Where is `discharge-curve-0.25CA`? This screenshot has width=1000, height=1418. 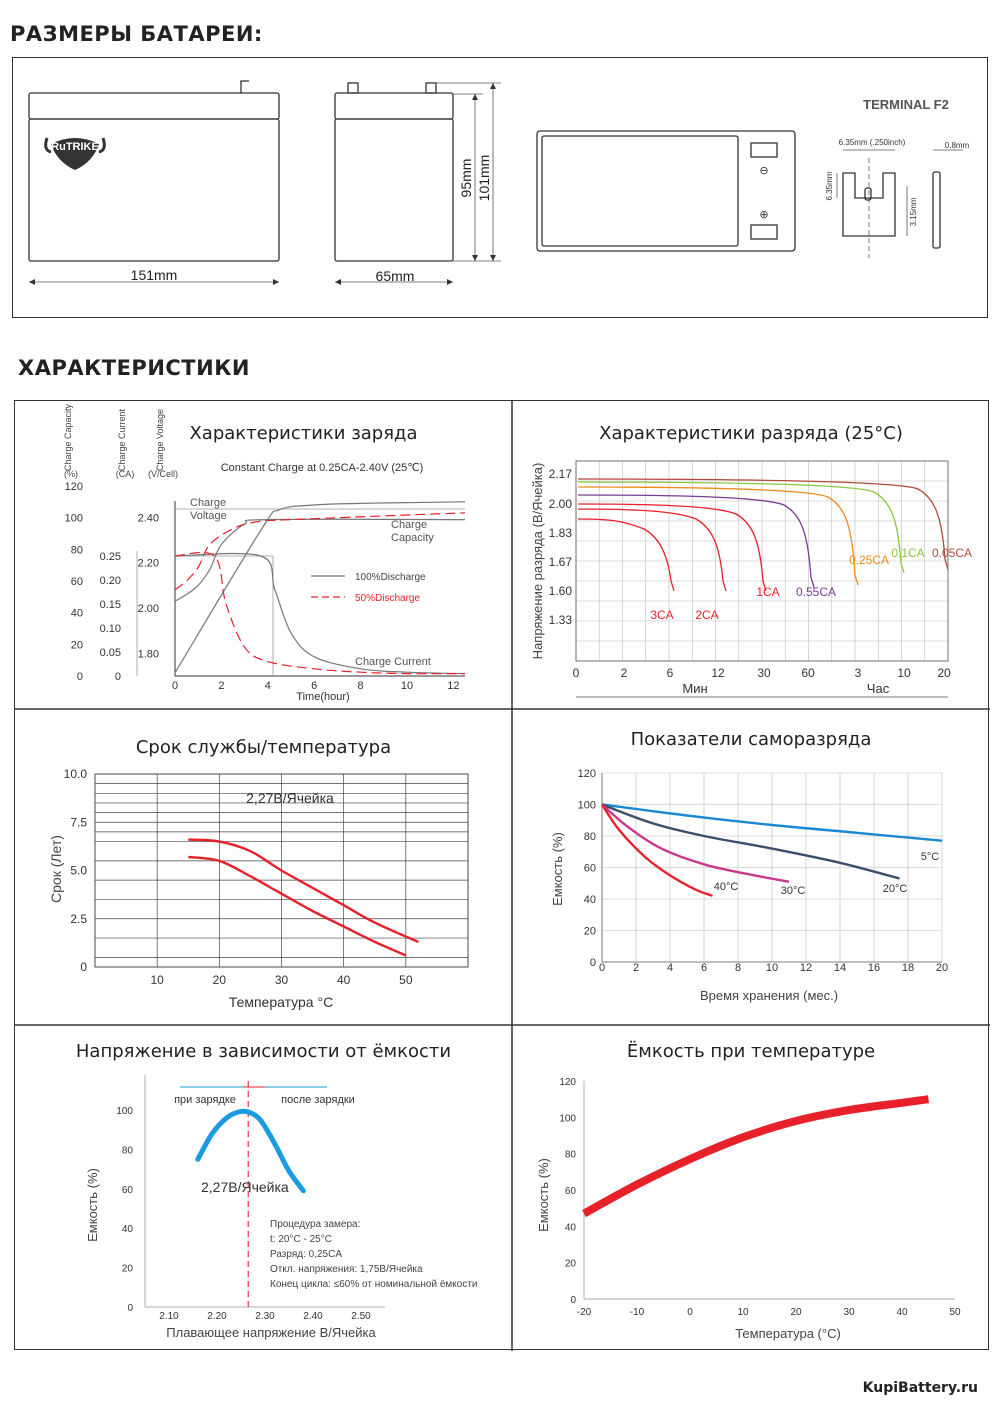
discharge-curve-0.25CA is located at coordinates (718, 536).